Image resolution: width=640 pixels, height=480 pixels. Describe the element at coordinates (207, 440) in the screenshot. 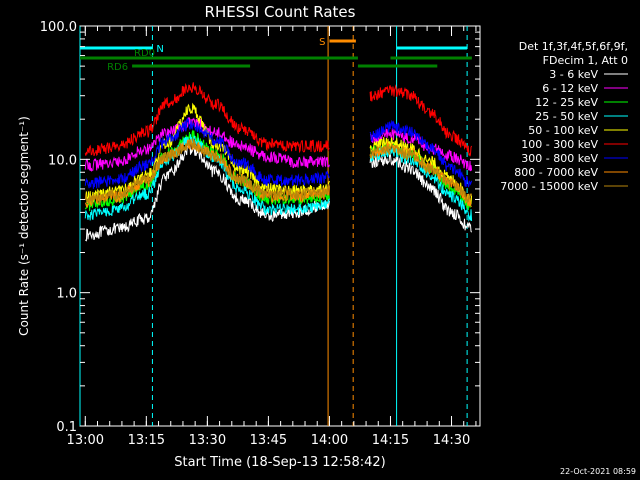

I see `x-tick-label-2: 13:30` at that location.